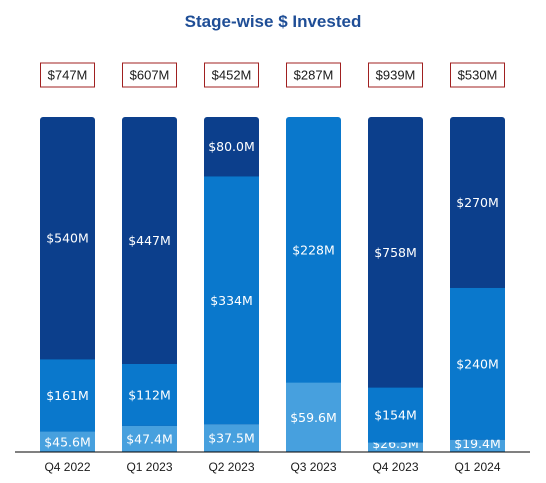  What do you see at coordinates (272, 75) in the screenshot?
I see `totals-group: $747M $607M $452M $287M $939M $530M` at bounding box center [272, 75].